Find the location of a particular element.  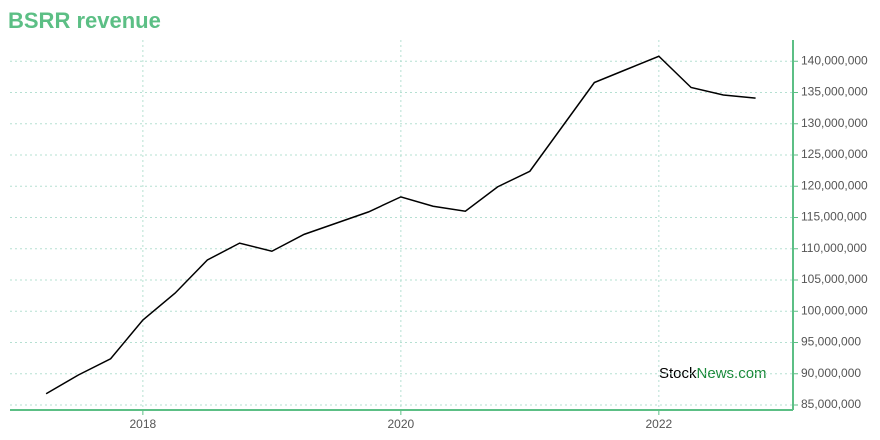

y-tick-label: 105,000,000 is located at coordinates (834, 279).